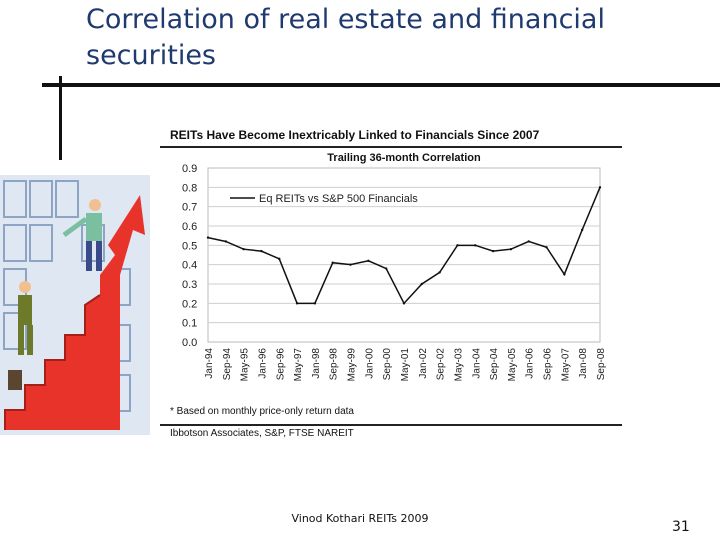 This screenshot has height=540, width=720. I want to click on chart-bottom-rule, so click(391, 425).